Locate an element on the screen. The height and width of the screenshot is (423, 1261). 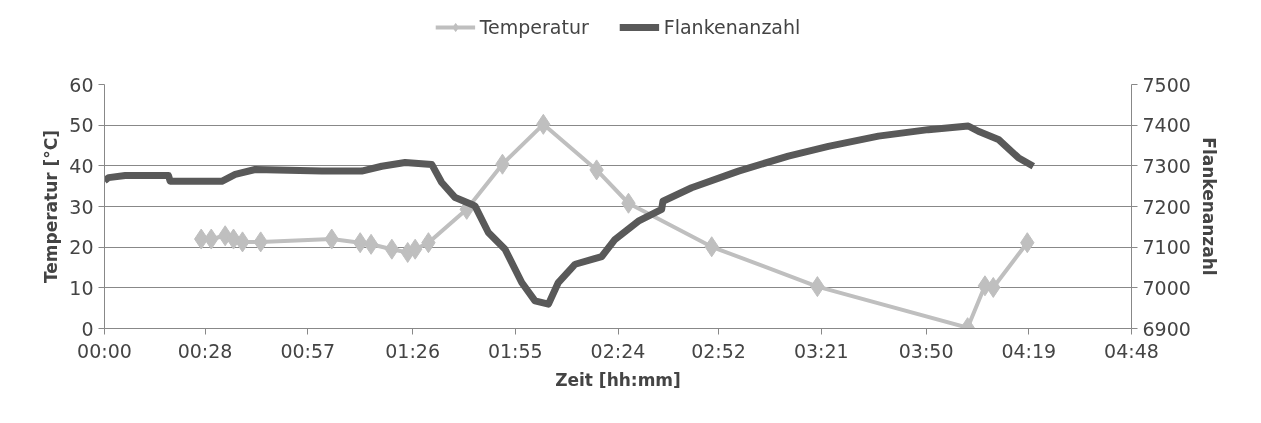
legend-label: Temperatur is located at coordinates (534, 27).